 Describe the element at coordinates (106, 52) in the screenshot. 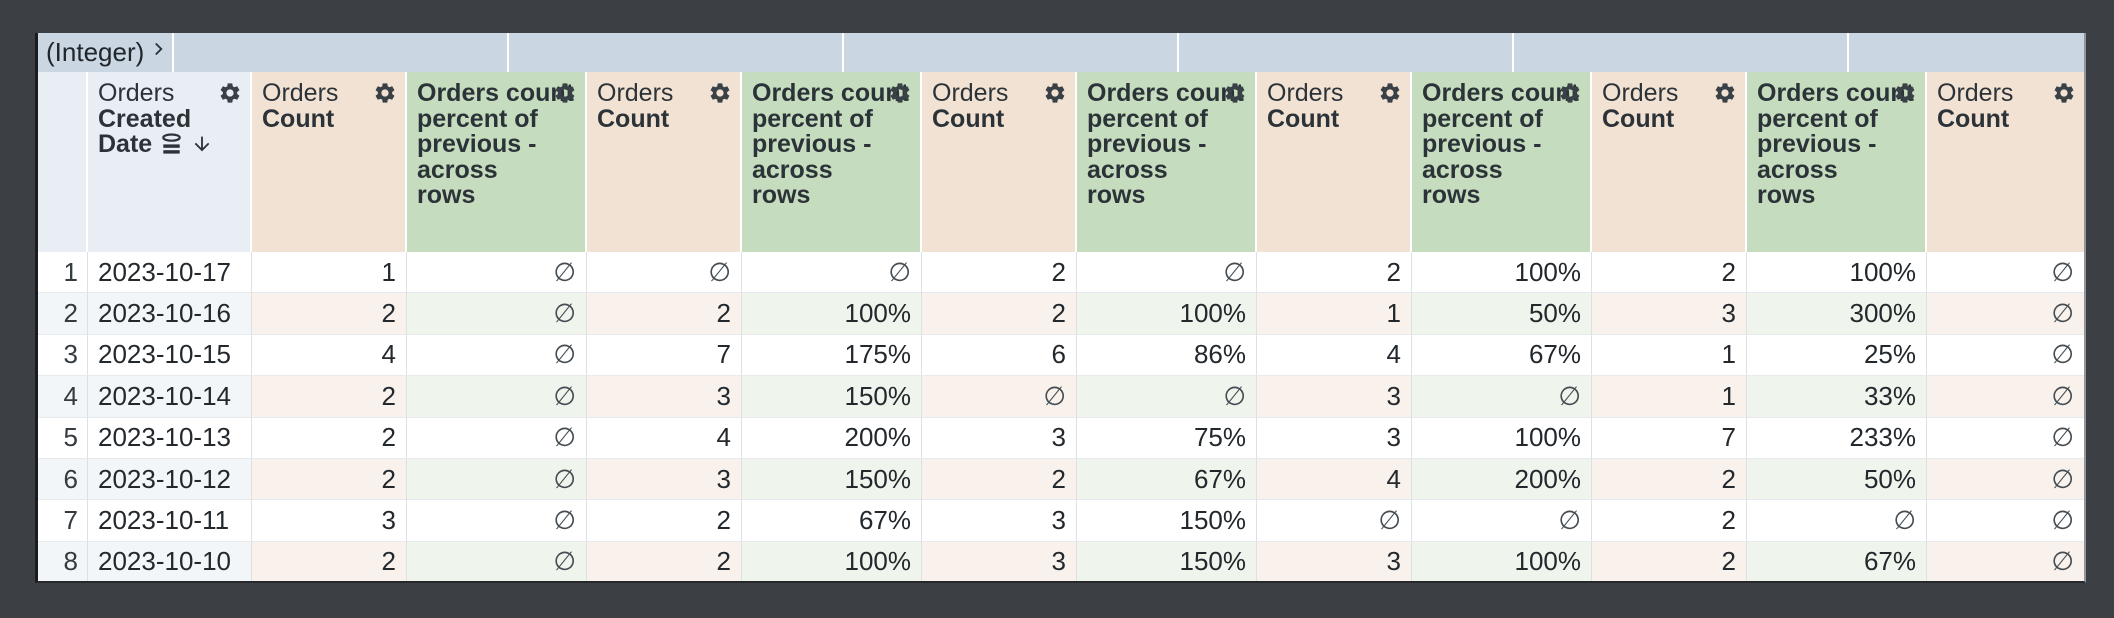

I see `pivot-field-label: (Integer)` at that location.